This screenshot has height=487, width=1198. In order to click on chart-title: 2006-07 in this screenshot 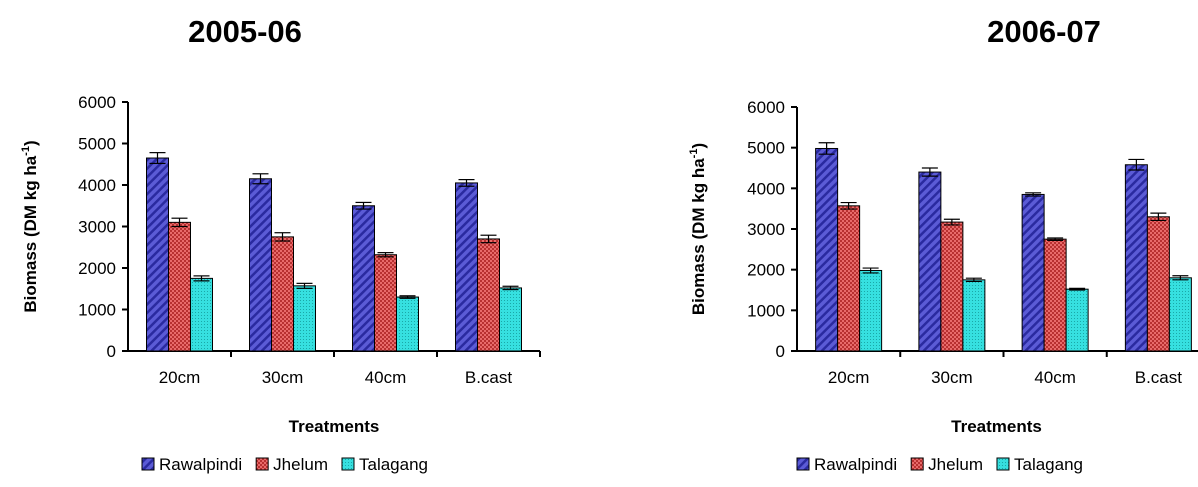, I will do `click(1044, 31)`.